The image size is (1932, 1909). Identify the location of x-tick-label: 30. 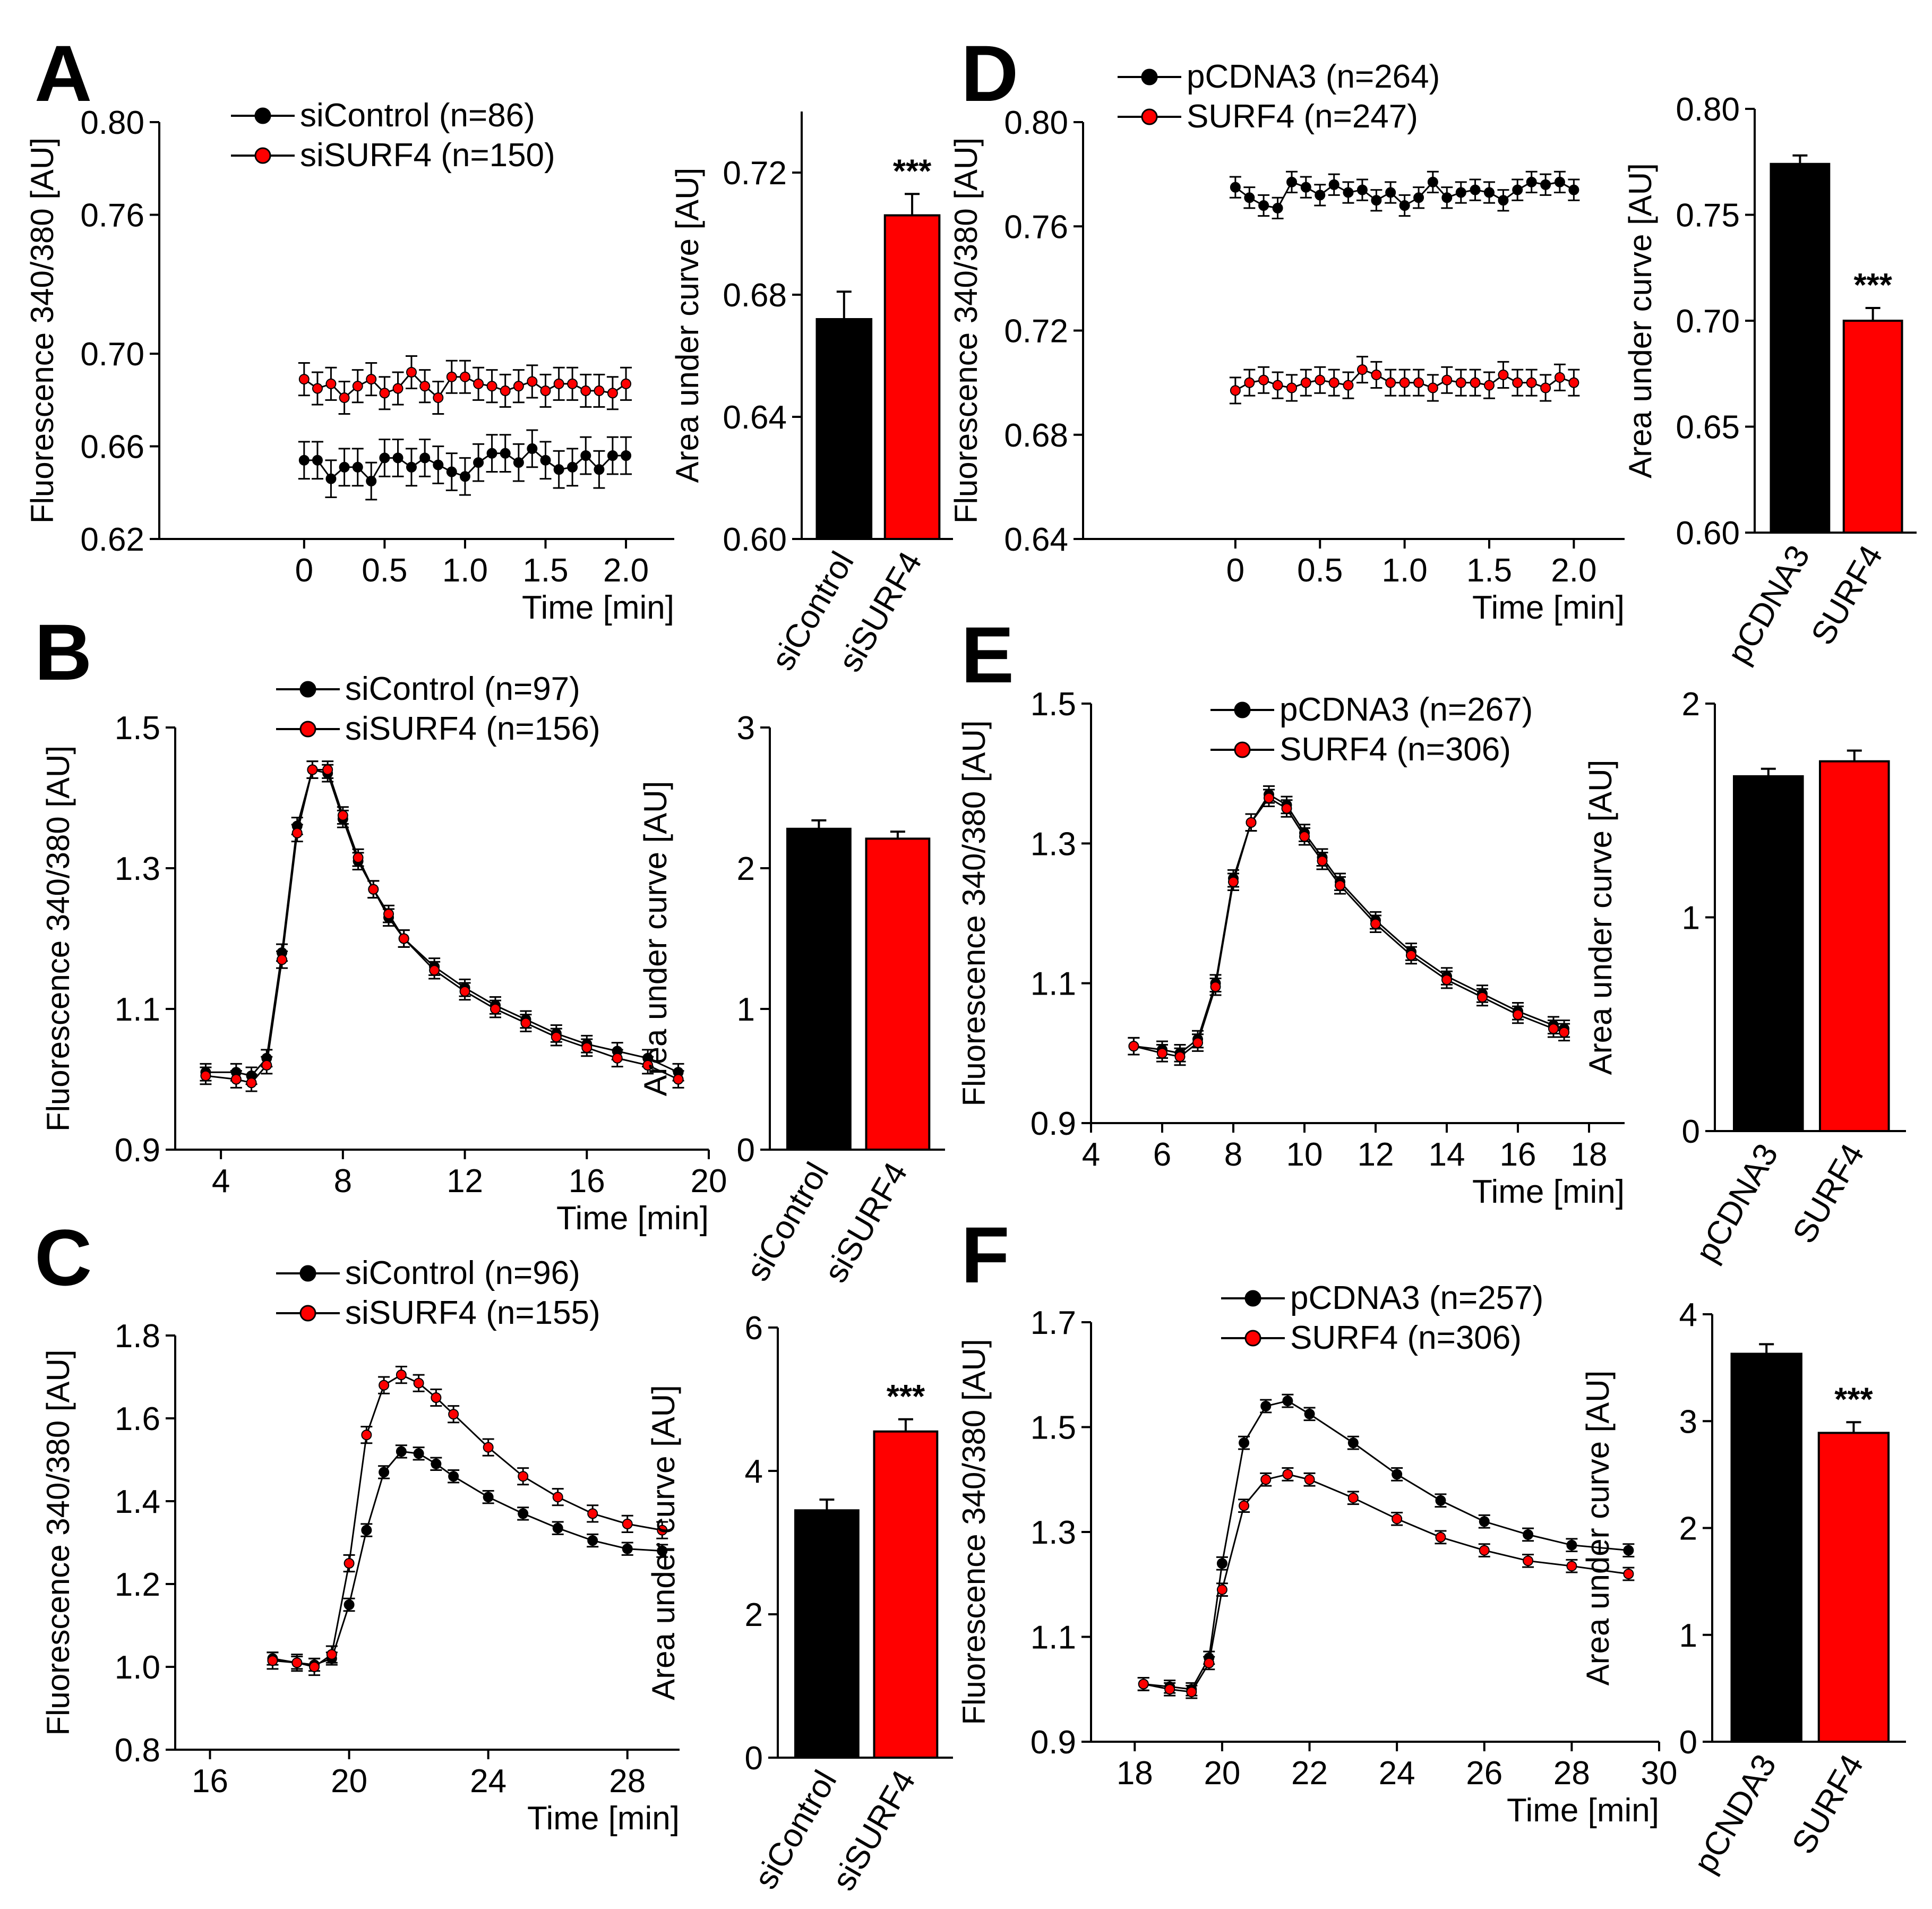
(1660, 1774).